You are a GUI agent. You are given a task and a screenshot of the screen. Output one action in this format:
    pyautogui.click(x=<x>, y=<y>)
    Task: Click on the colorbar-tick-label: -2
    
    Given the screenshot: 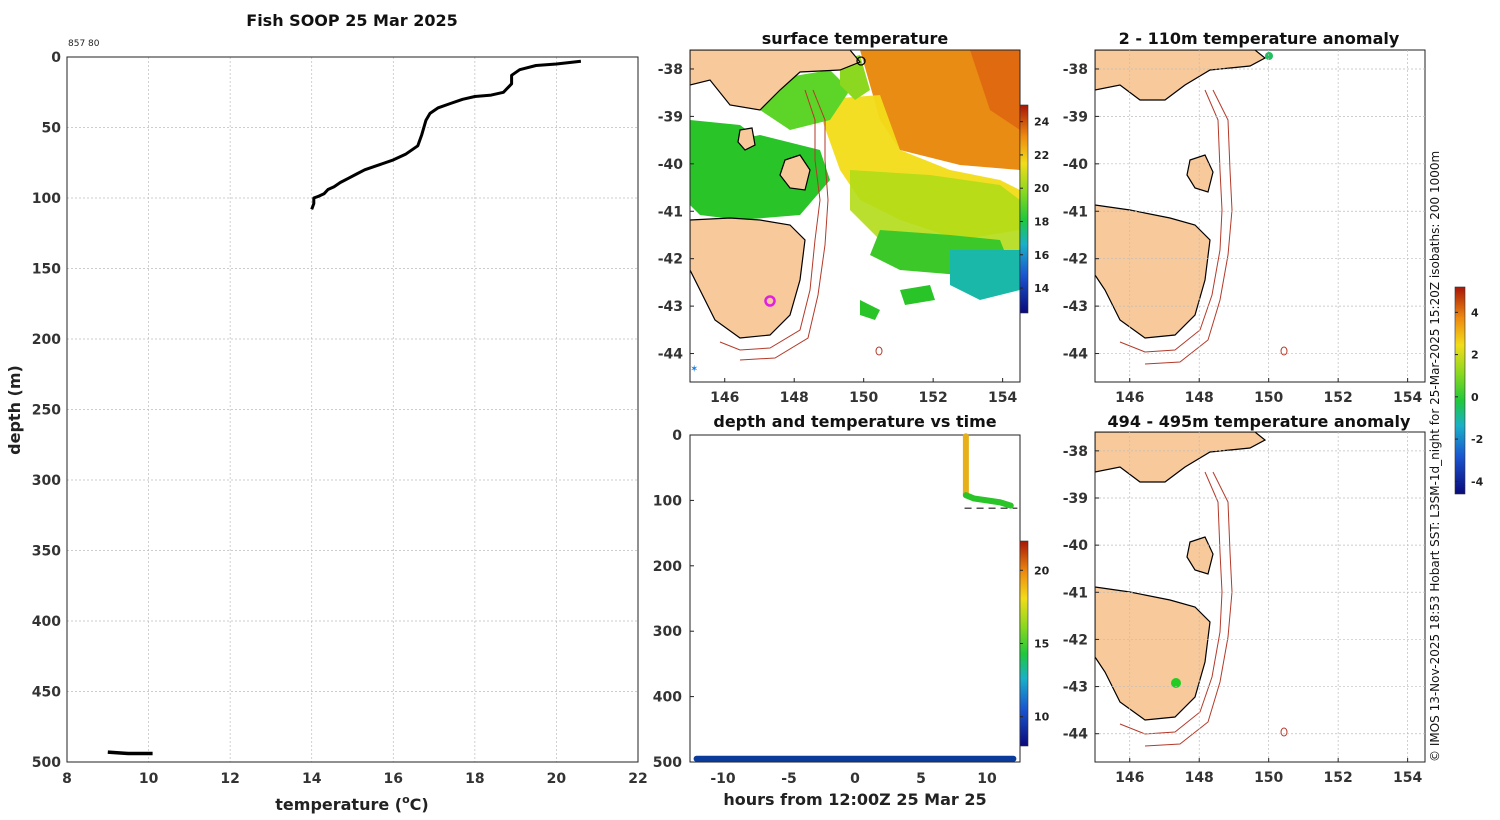 What is the action you would take?
    pyautogui.click(x=1477, y=439)
    